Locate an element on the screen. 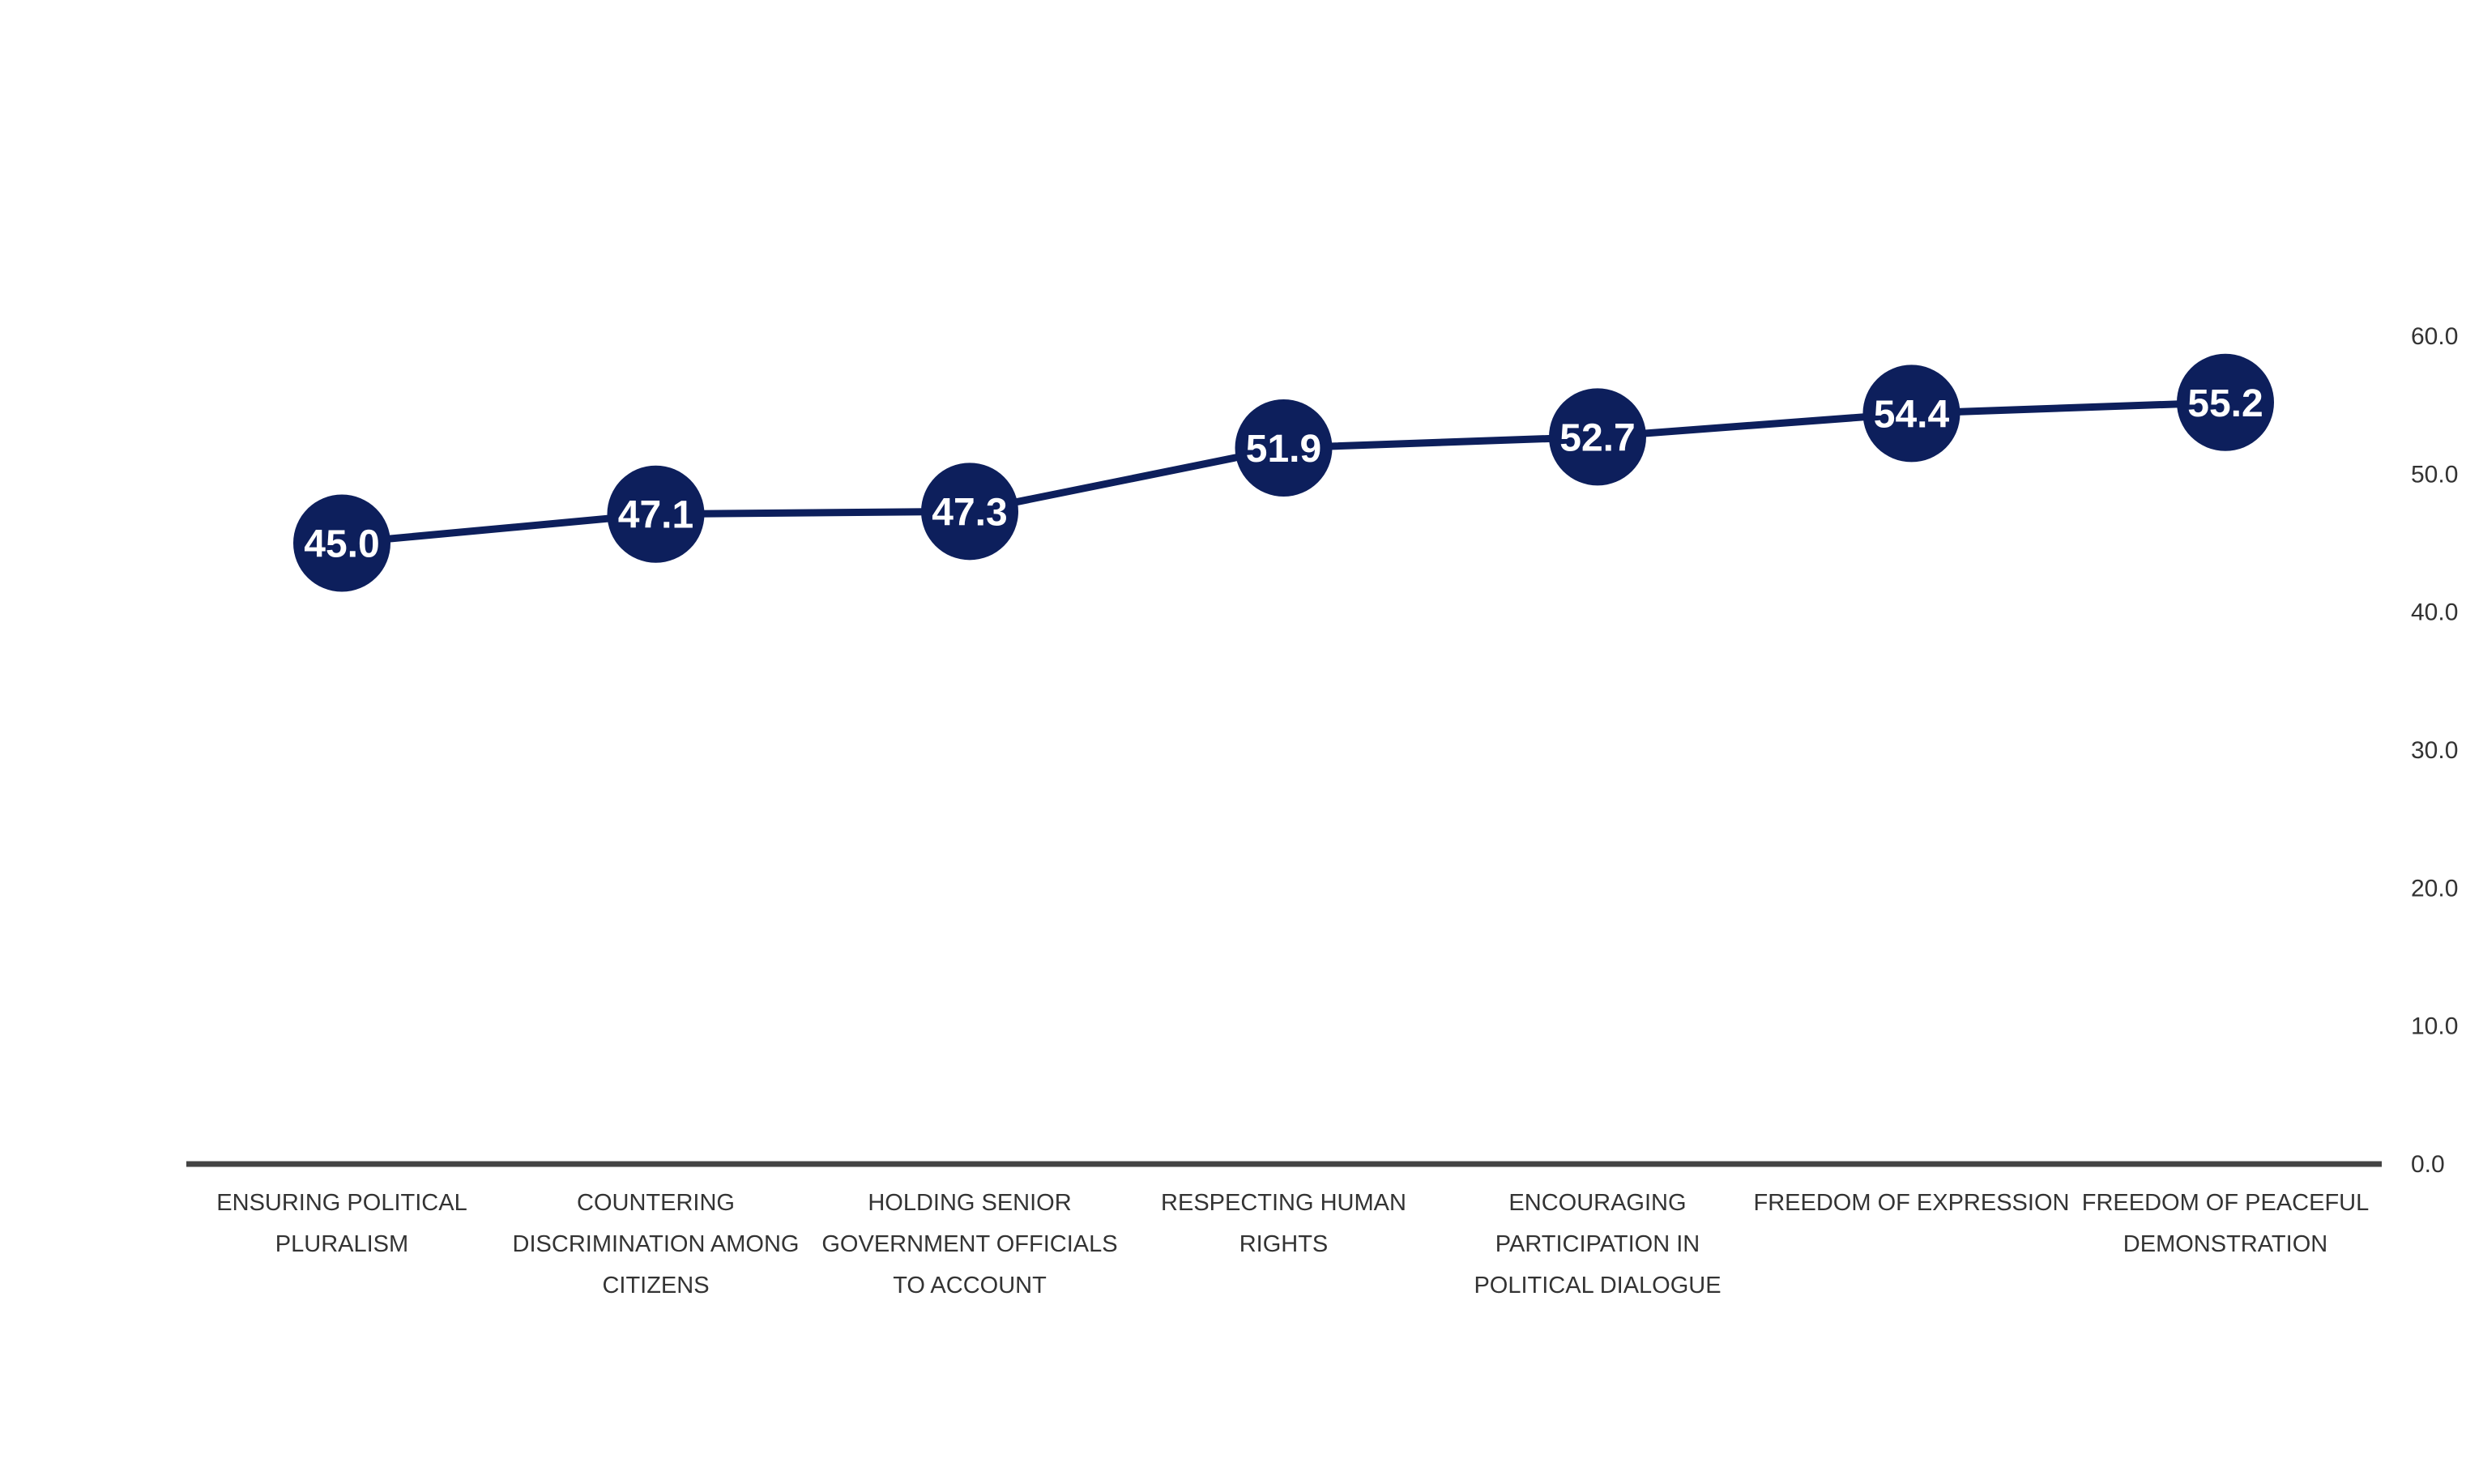 The width and height of the screenshot is (2466, 1484). data-label: 51.9 is located at coordinates (1283, 449).